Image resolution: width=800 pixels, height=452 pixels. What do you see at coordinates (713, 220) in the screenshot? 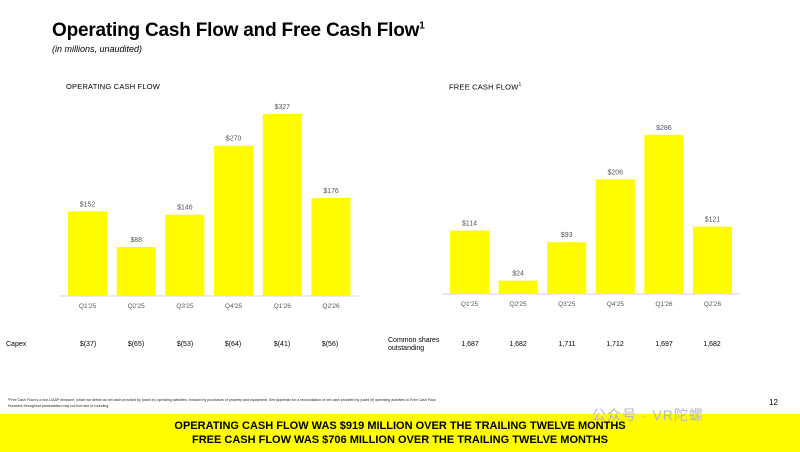
I see `fcf-data-label: $121` at bounding box center [713, 220].